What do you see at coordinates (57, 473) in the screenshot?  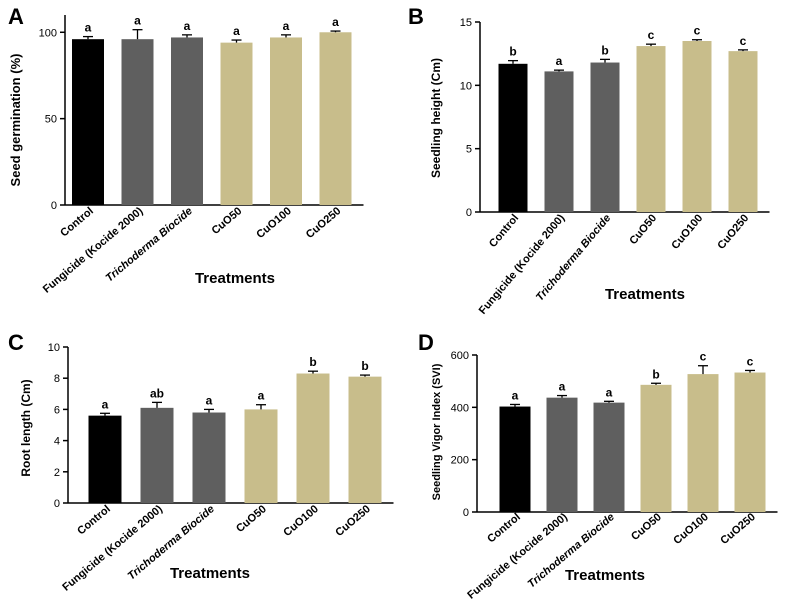 I see `y-tick-label: 2` at bounding box center [57, 473].